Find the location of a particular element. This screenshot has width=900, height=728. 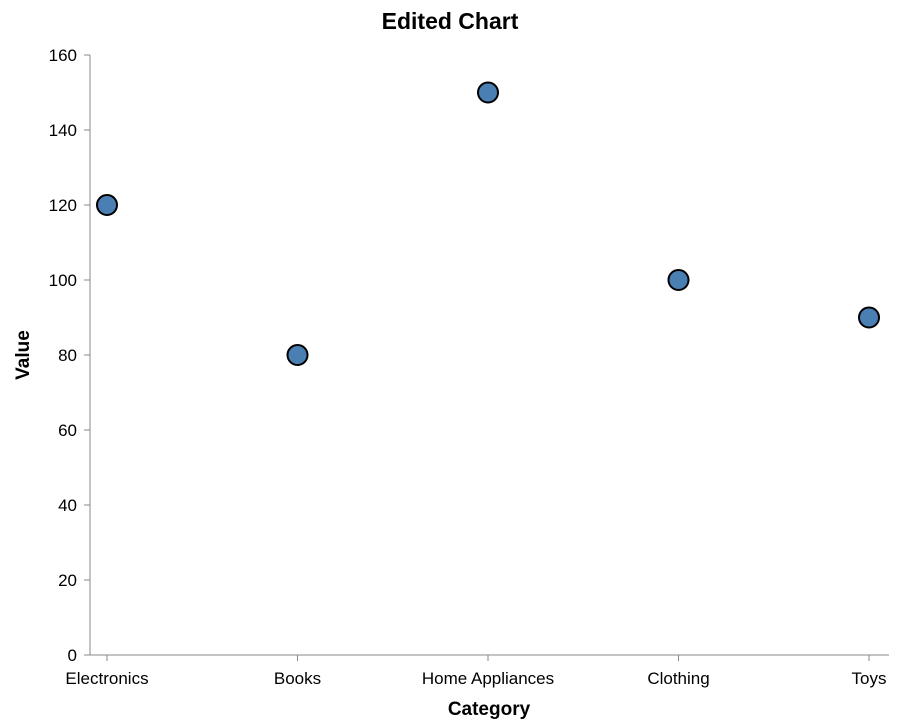

y-axis-title: Value is located at coordinates (23, 355).